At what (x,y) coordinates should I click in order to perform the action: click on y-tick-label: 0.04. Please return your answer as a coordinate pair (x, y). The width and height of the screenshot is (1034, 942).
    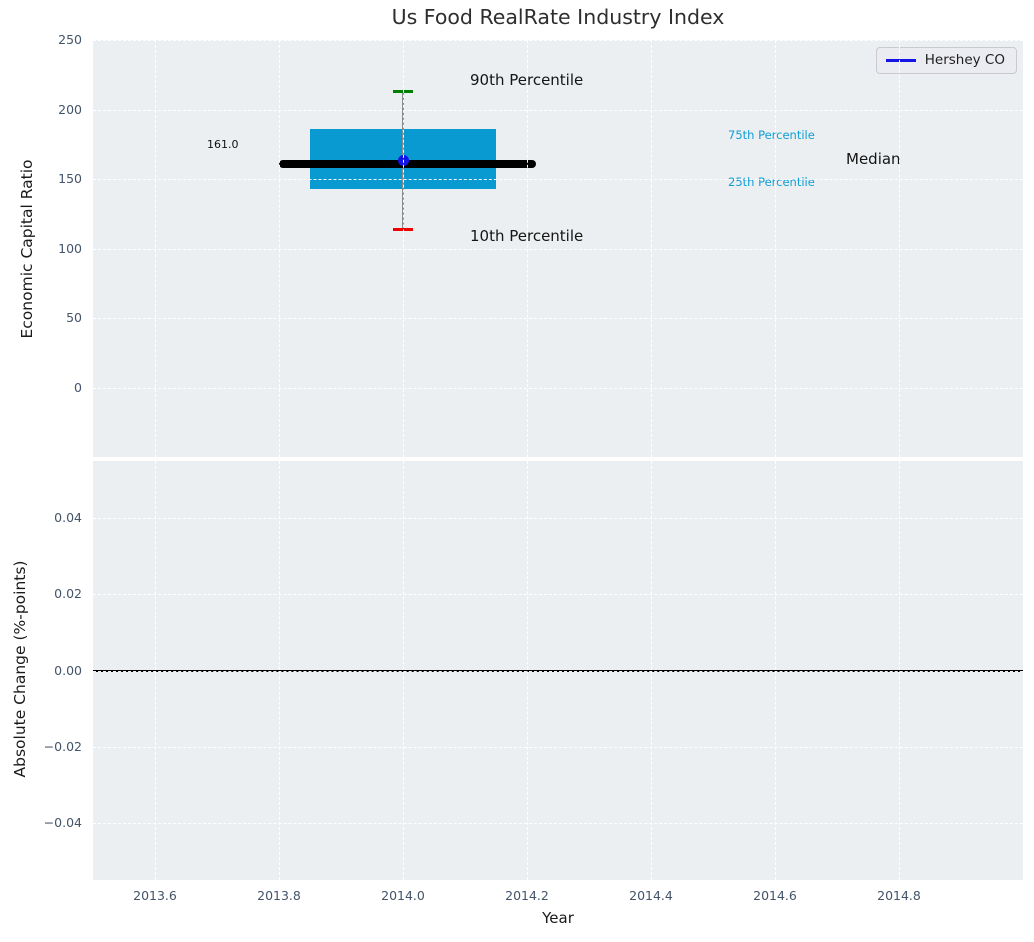
    Looking at the image, I should click on (68, 518).